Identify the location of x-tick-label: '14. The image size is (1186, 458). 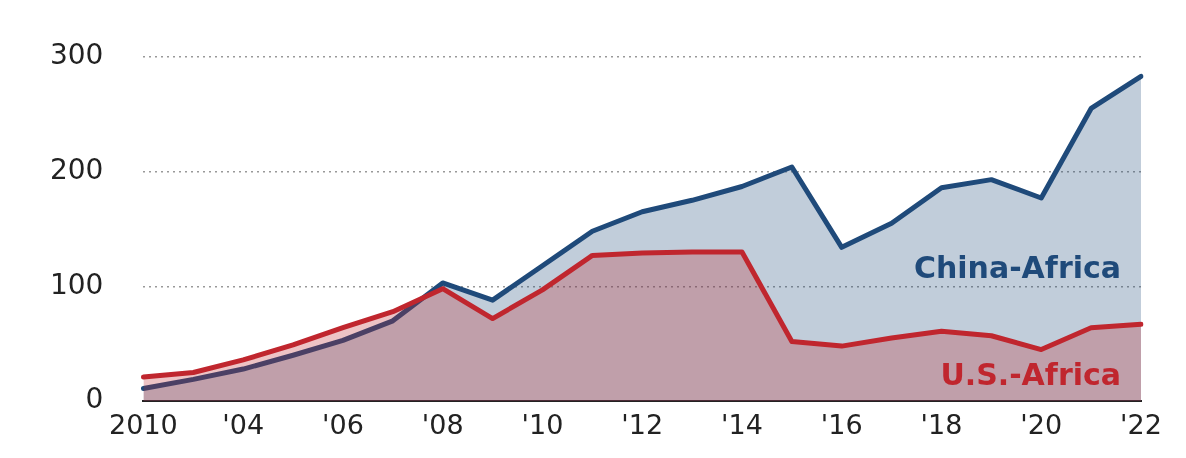
(742, 425).